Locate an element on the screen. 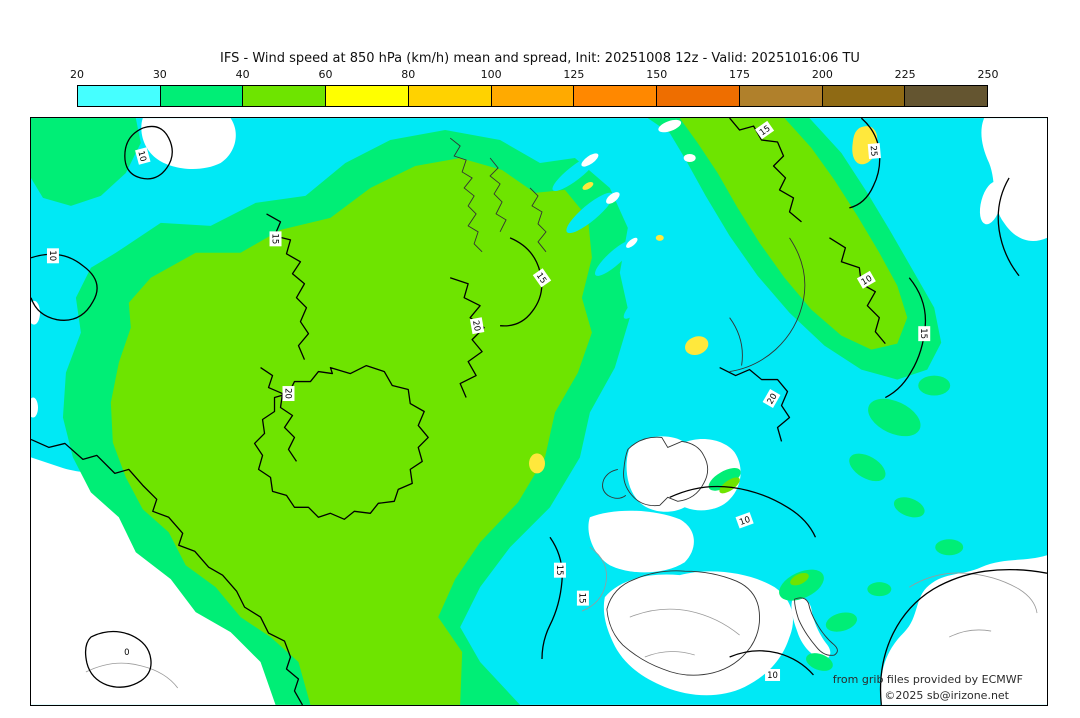 The width and height of the screenshot is (1080, 718). colorbar-tick-label: 225 is located at coordinates (905, 74).